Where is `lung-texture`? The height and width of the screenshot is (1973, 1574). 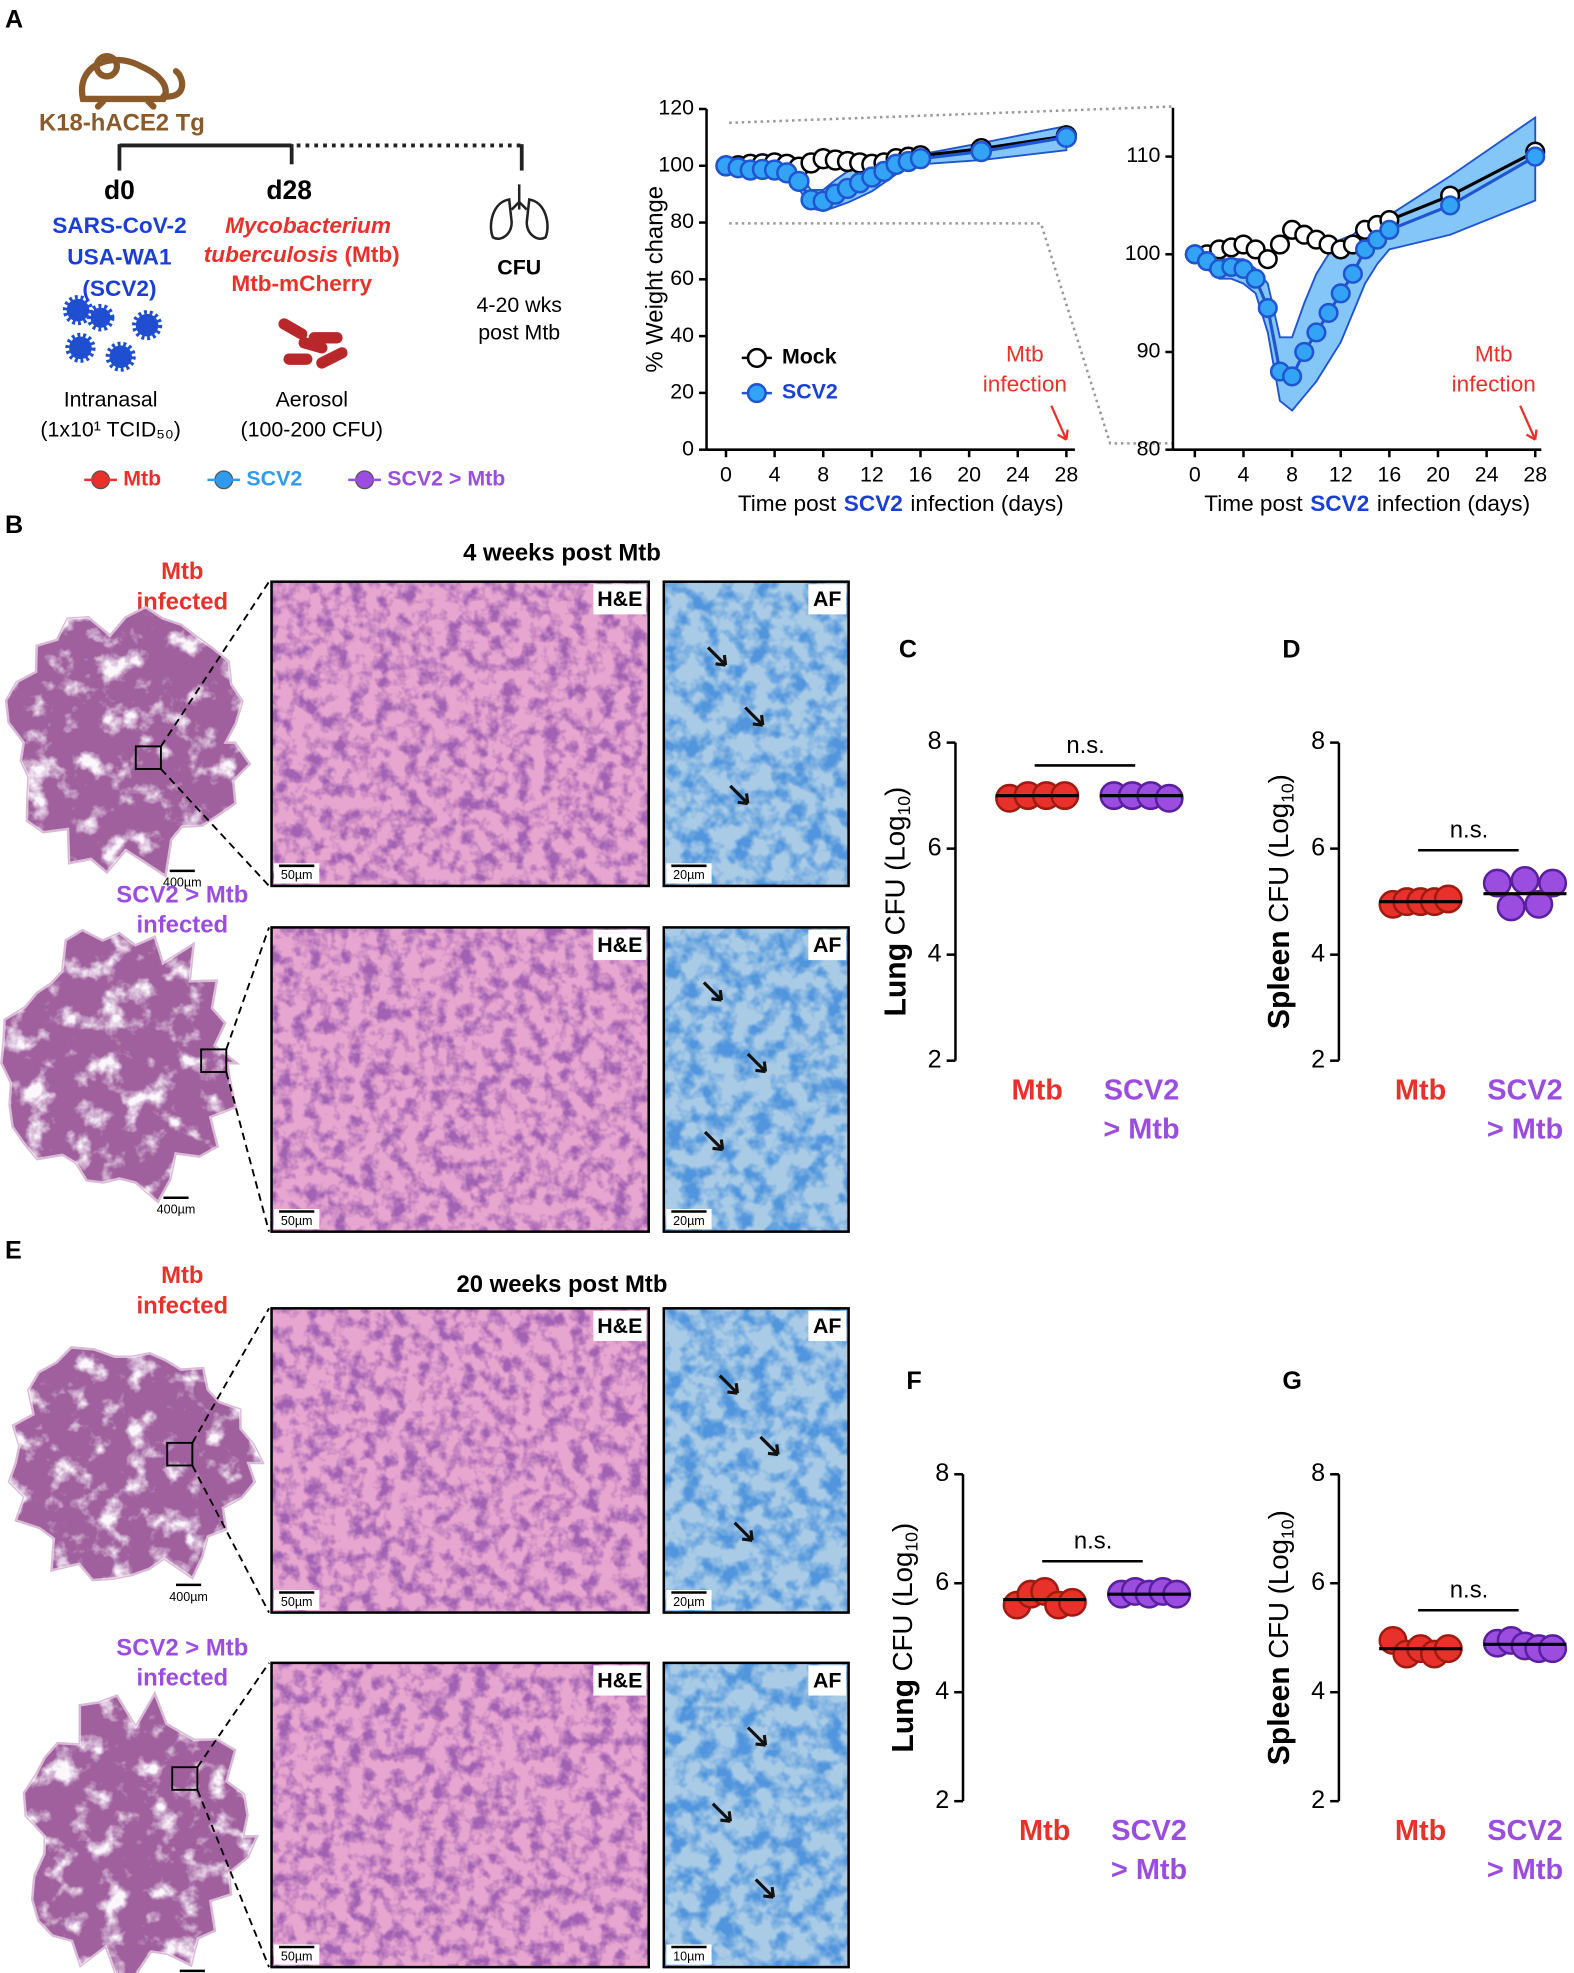
lung-texture is located at coordinates (119, 1066).